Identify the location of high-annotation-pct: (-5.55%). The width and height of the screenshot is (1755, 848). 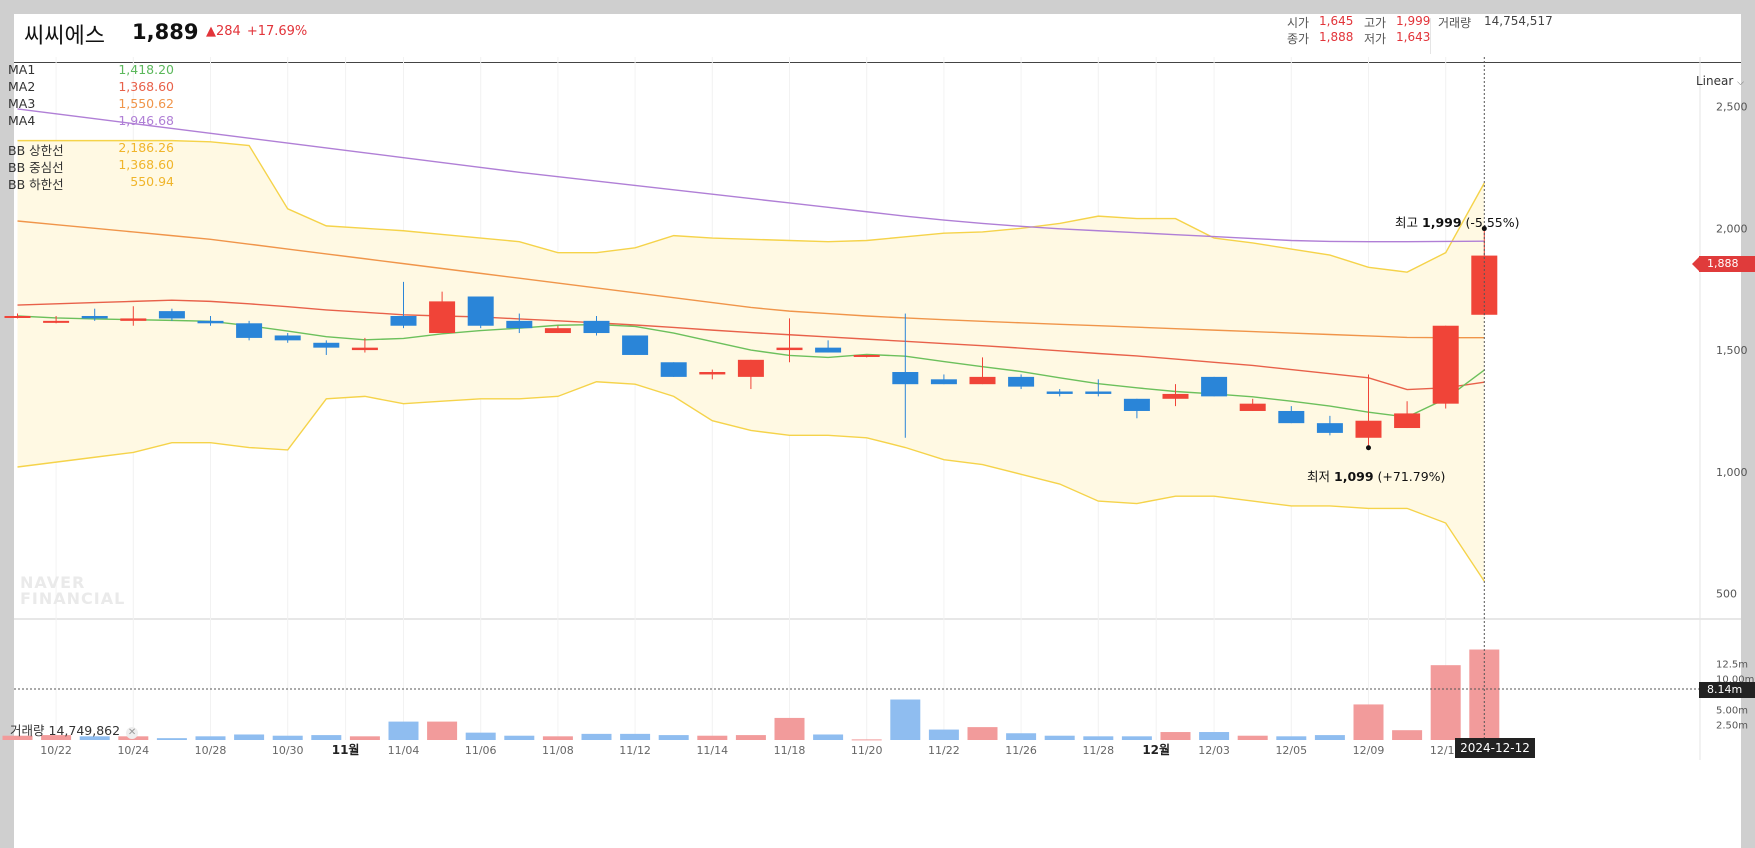
(1492, 222).